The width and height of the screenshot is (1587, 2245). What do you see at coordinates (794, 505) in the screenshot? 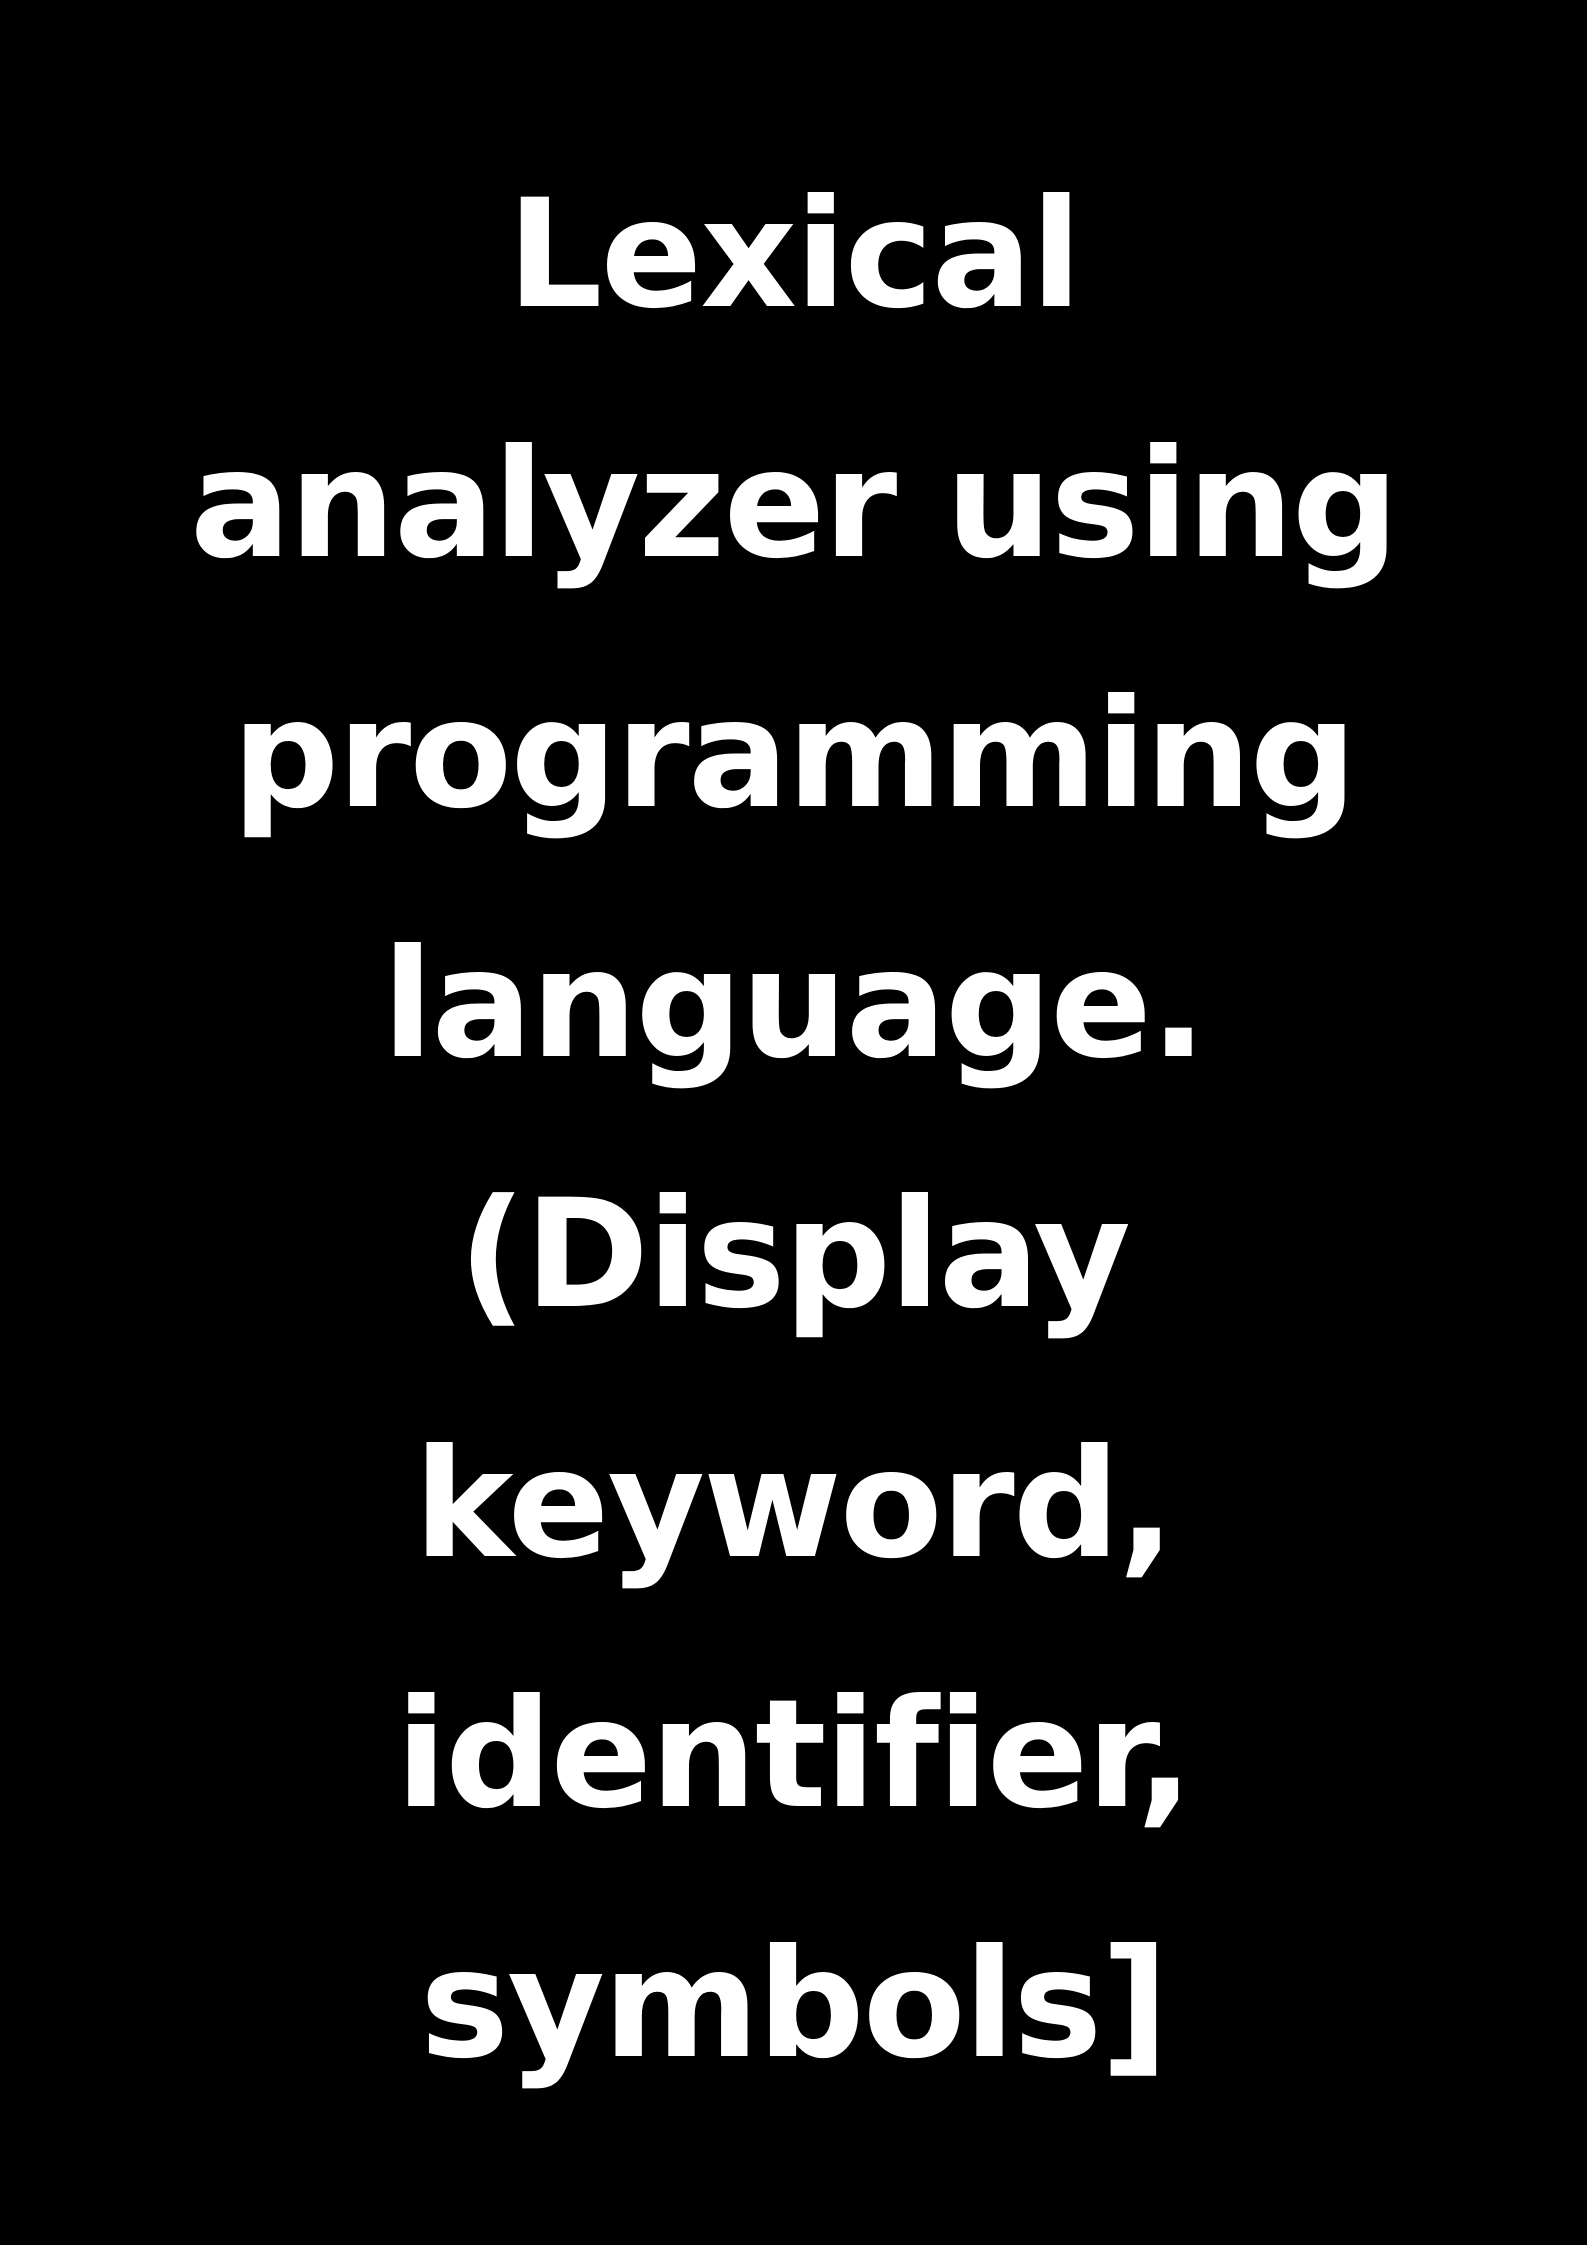
I see `title-line: analyzer using` at bounding box center [794, 505].